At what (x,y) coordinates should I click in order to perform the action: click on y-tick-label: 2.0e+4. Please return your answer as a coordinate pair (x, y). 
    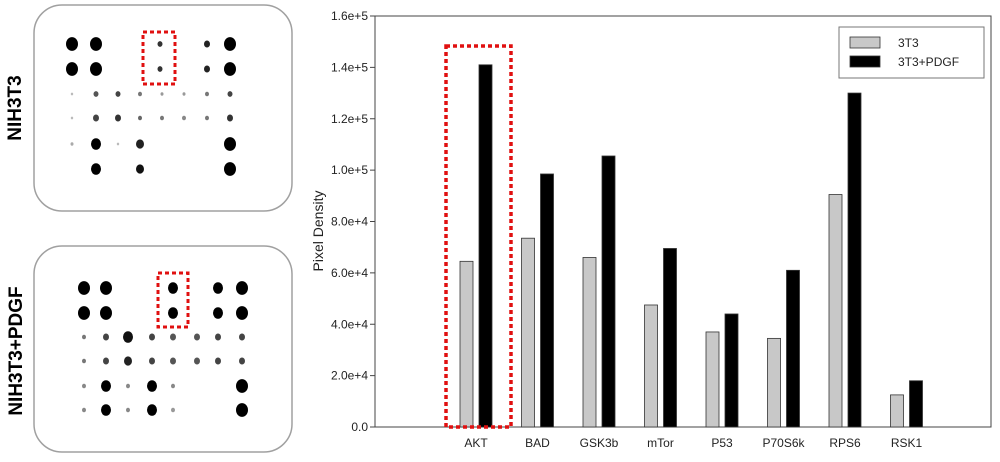
    Looking at the image, I should click on (349, 376).